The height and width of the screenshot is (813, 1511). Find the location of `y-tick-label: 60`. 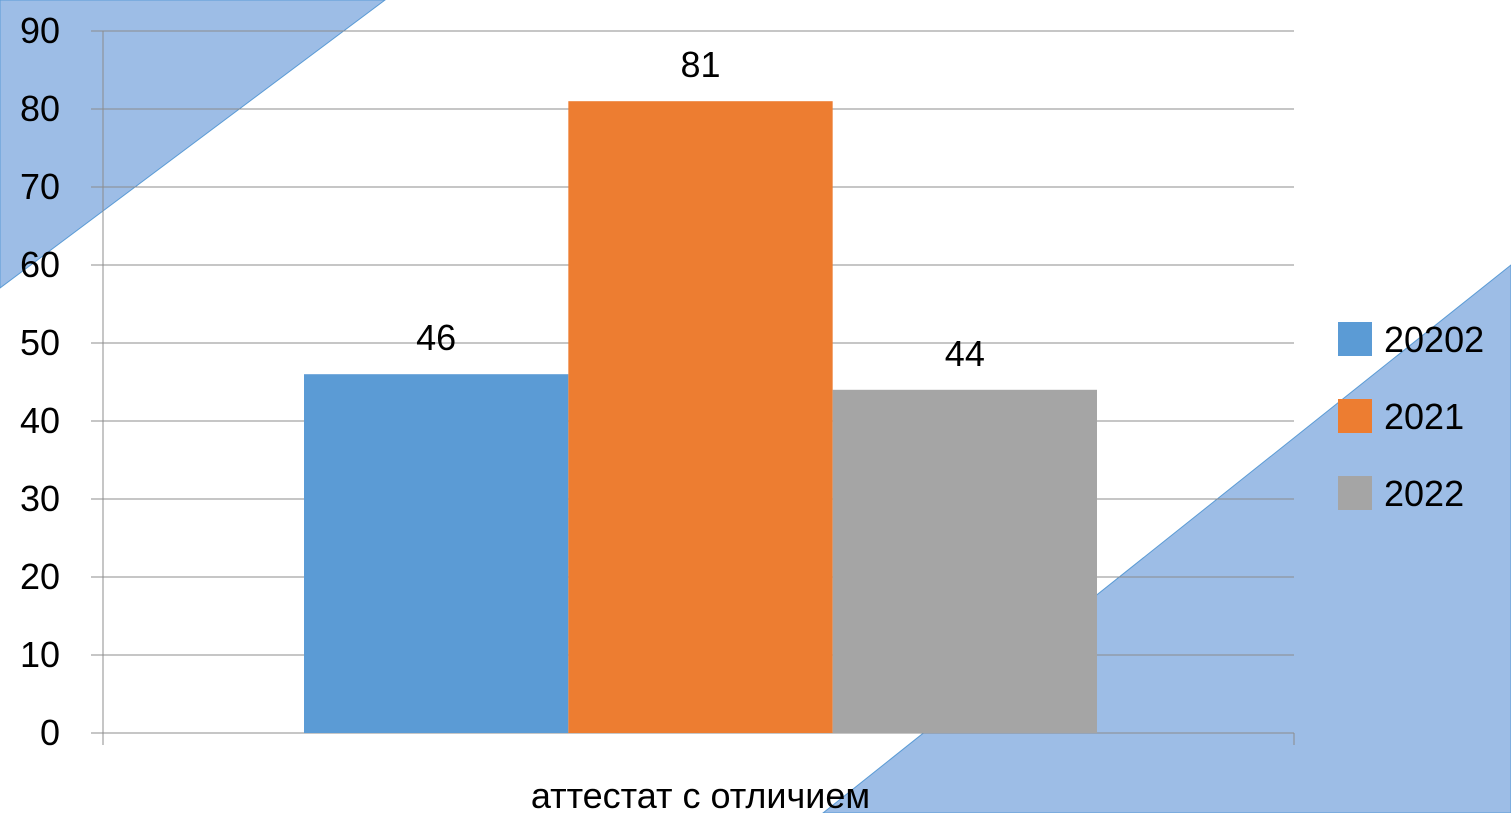

y-tick-label: 60 is located at coordinates (40, 264).